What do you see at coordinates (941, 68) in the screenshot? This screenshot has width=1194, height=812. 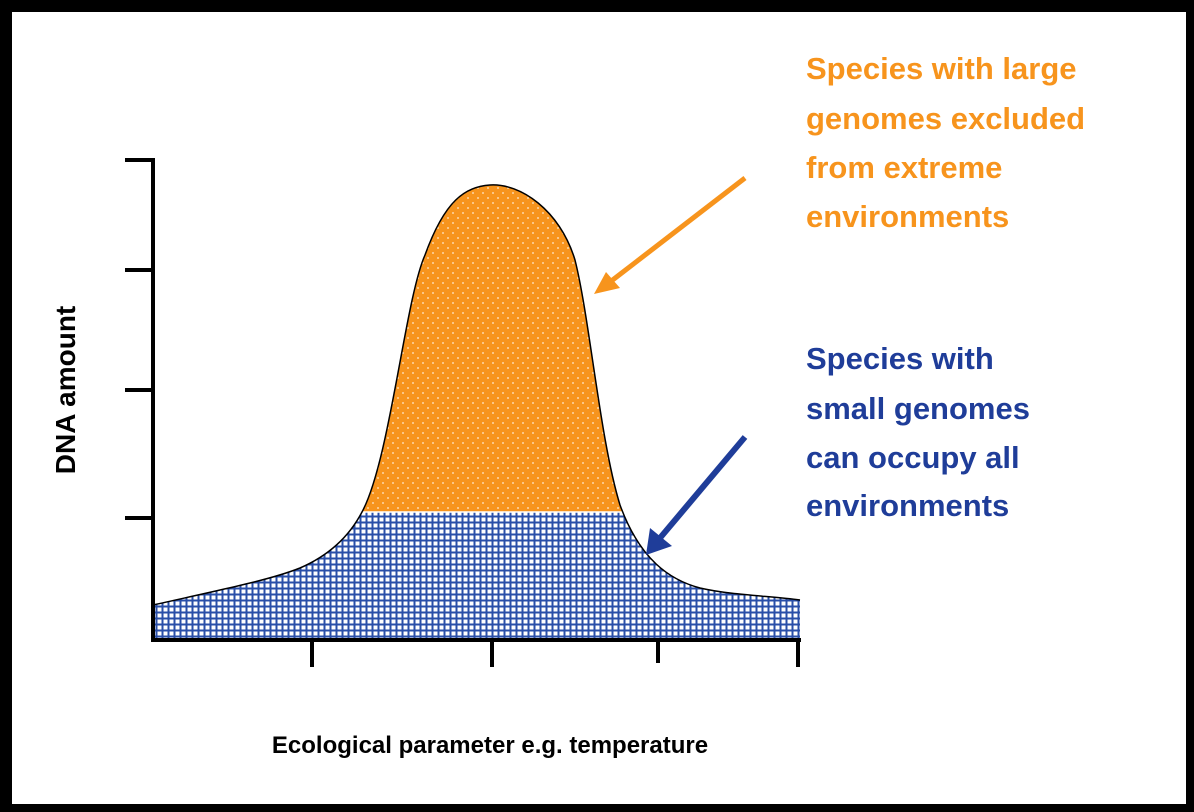 I see `annotation-line: Species with large` at bounding box center [941, 68].